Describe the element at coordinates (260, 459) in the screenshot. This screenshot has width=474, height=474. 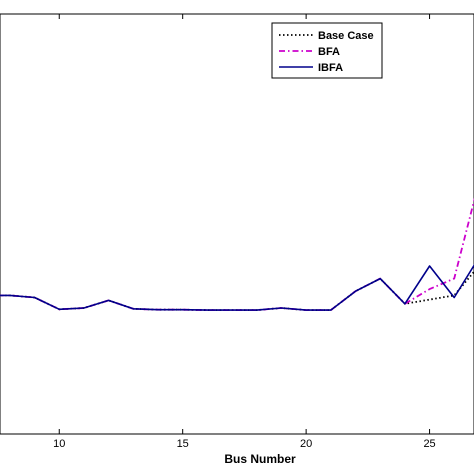
I see `x-axis-title: Bus Number` at that location.